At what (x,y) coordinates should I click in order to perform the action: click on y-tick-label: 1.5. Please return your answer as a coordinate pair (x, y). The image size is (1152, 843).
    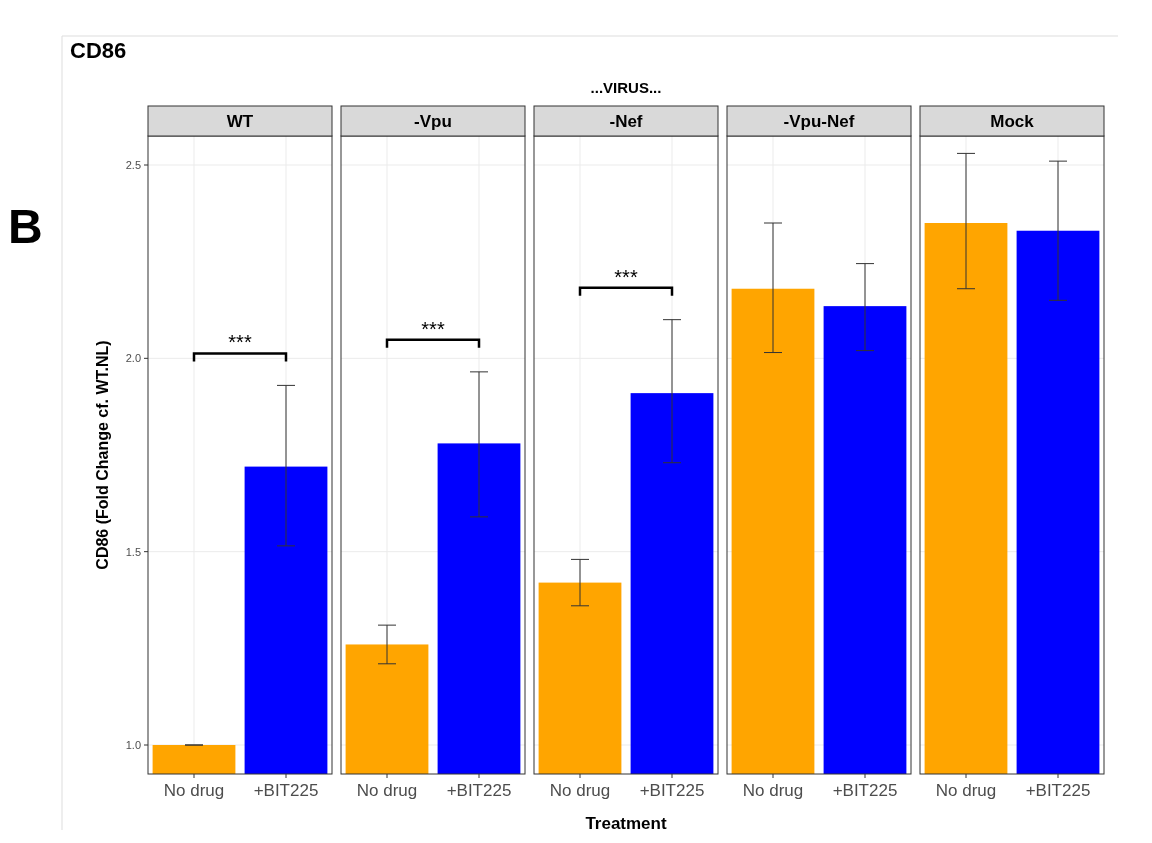
    Looking at the image, I should click on (133, 551).